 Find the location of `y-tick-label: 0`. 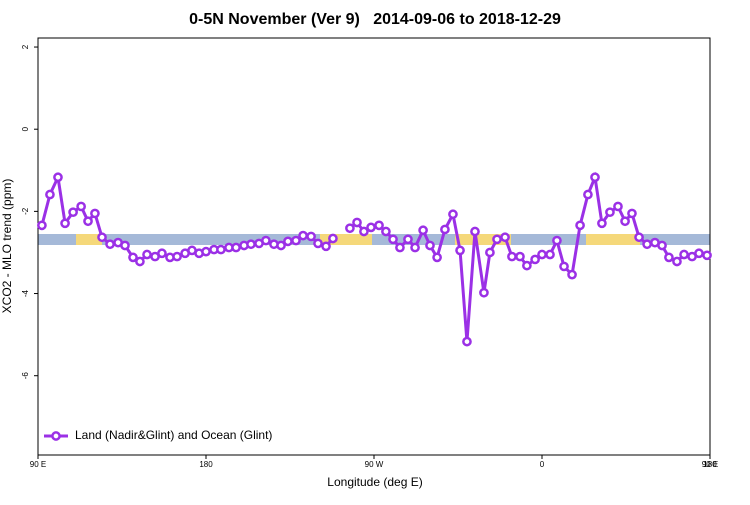

y-tick-label: 0 is located at coordinates (25, 128).